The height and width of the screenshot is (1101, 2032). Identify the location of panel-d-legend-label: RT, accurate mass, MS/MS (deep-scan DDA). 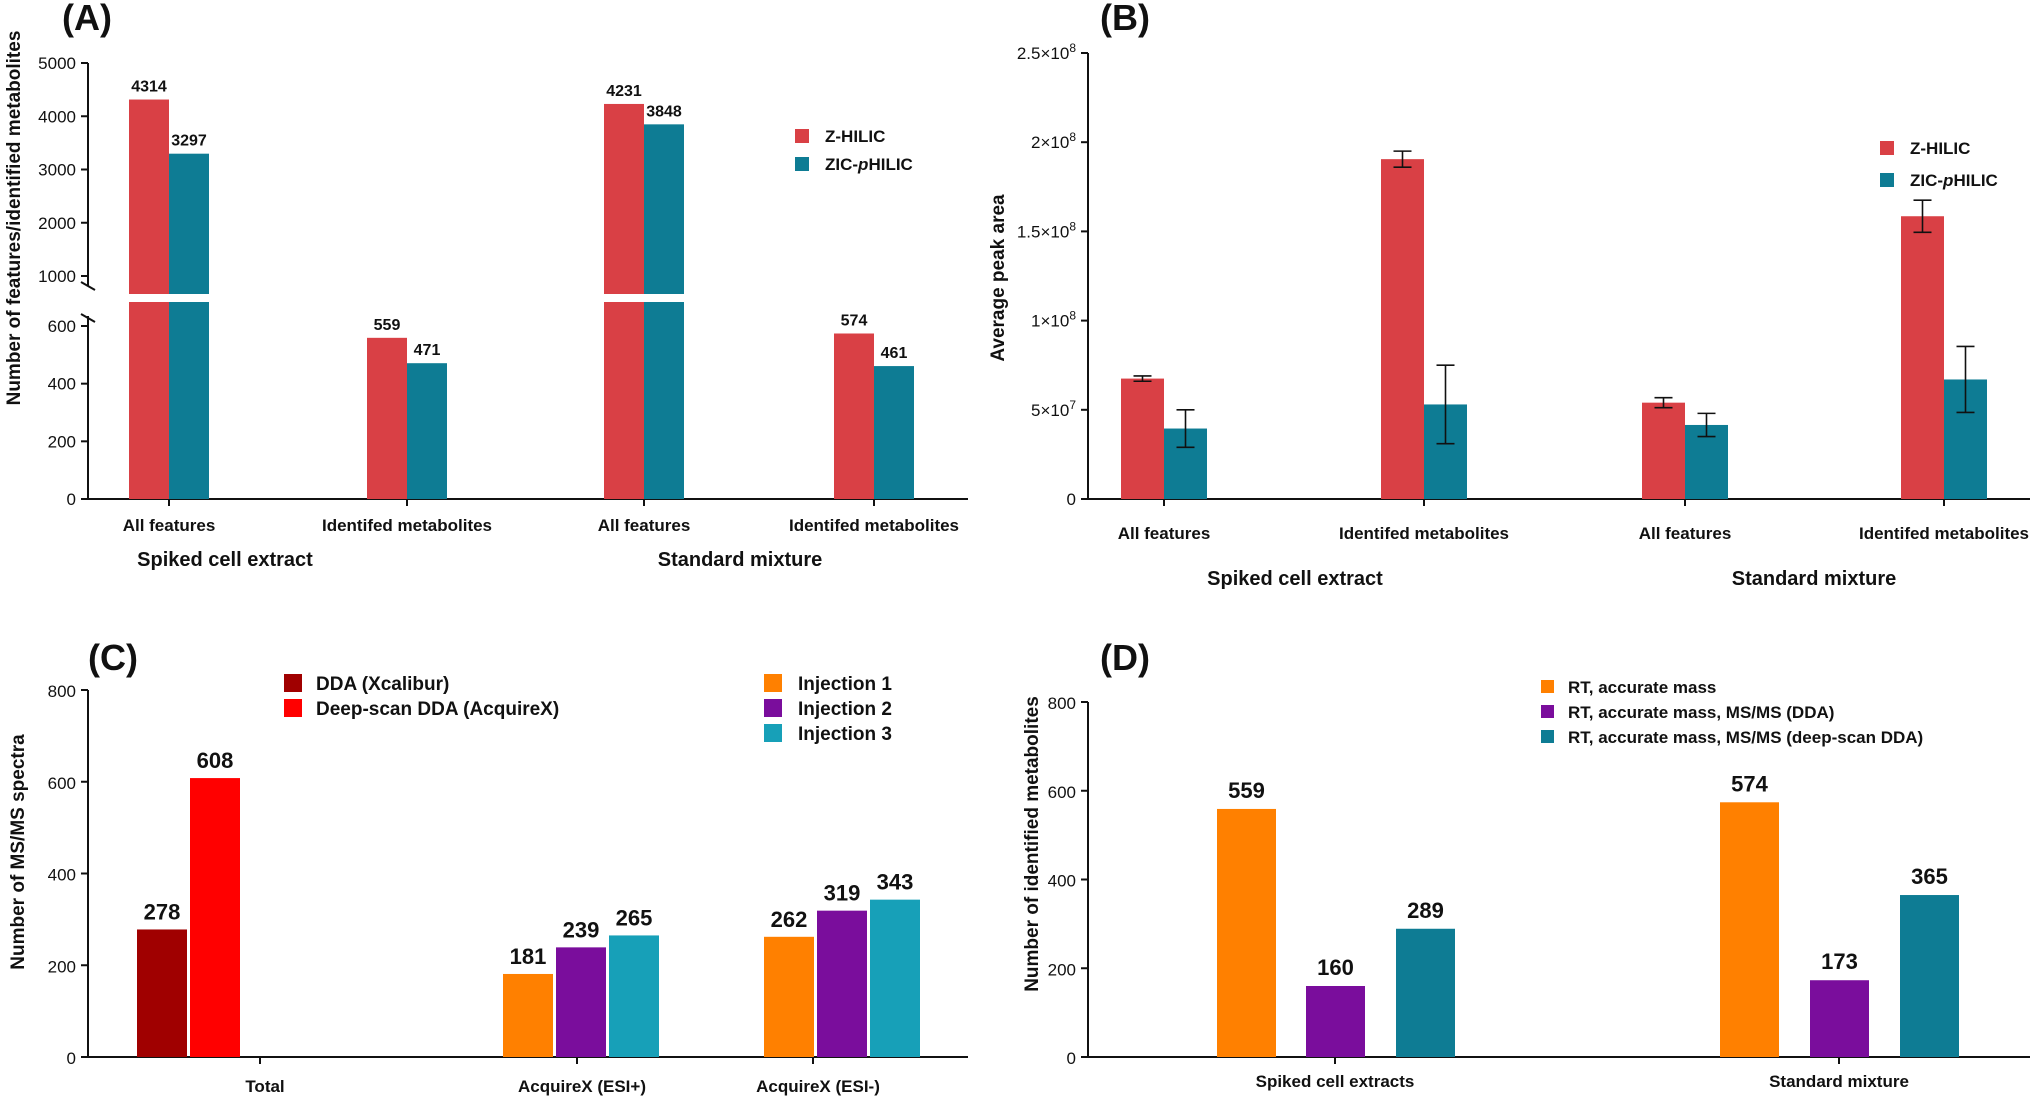
(1745, 737).